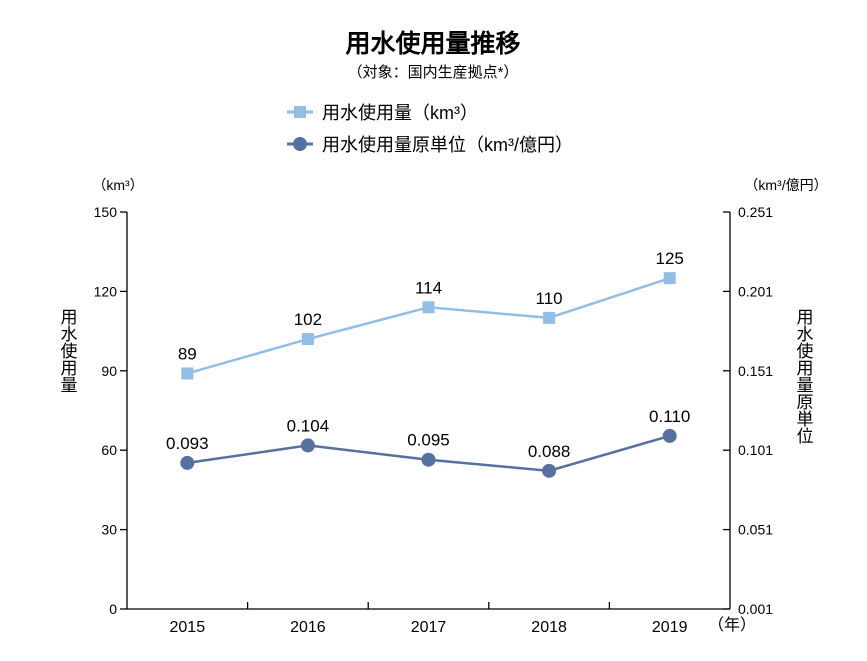 This screenshot has height=661, width=867. What do you see at coordinates (308, 627) in the screenshot?
I see `x-axis-tick-label: 2016` at bounding box center [308, 627].